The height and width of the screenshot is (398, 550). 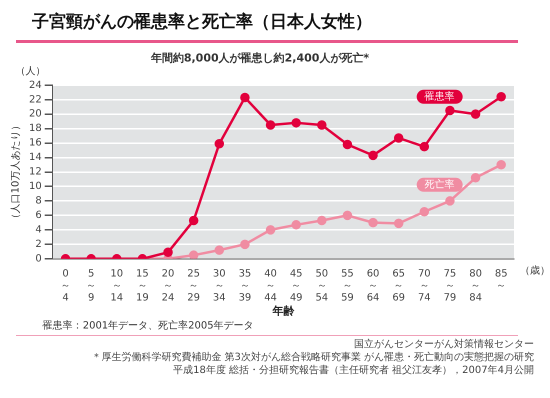 I want to click on y-tick-label: 22, so click(x=35, y=100).